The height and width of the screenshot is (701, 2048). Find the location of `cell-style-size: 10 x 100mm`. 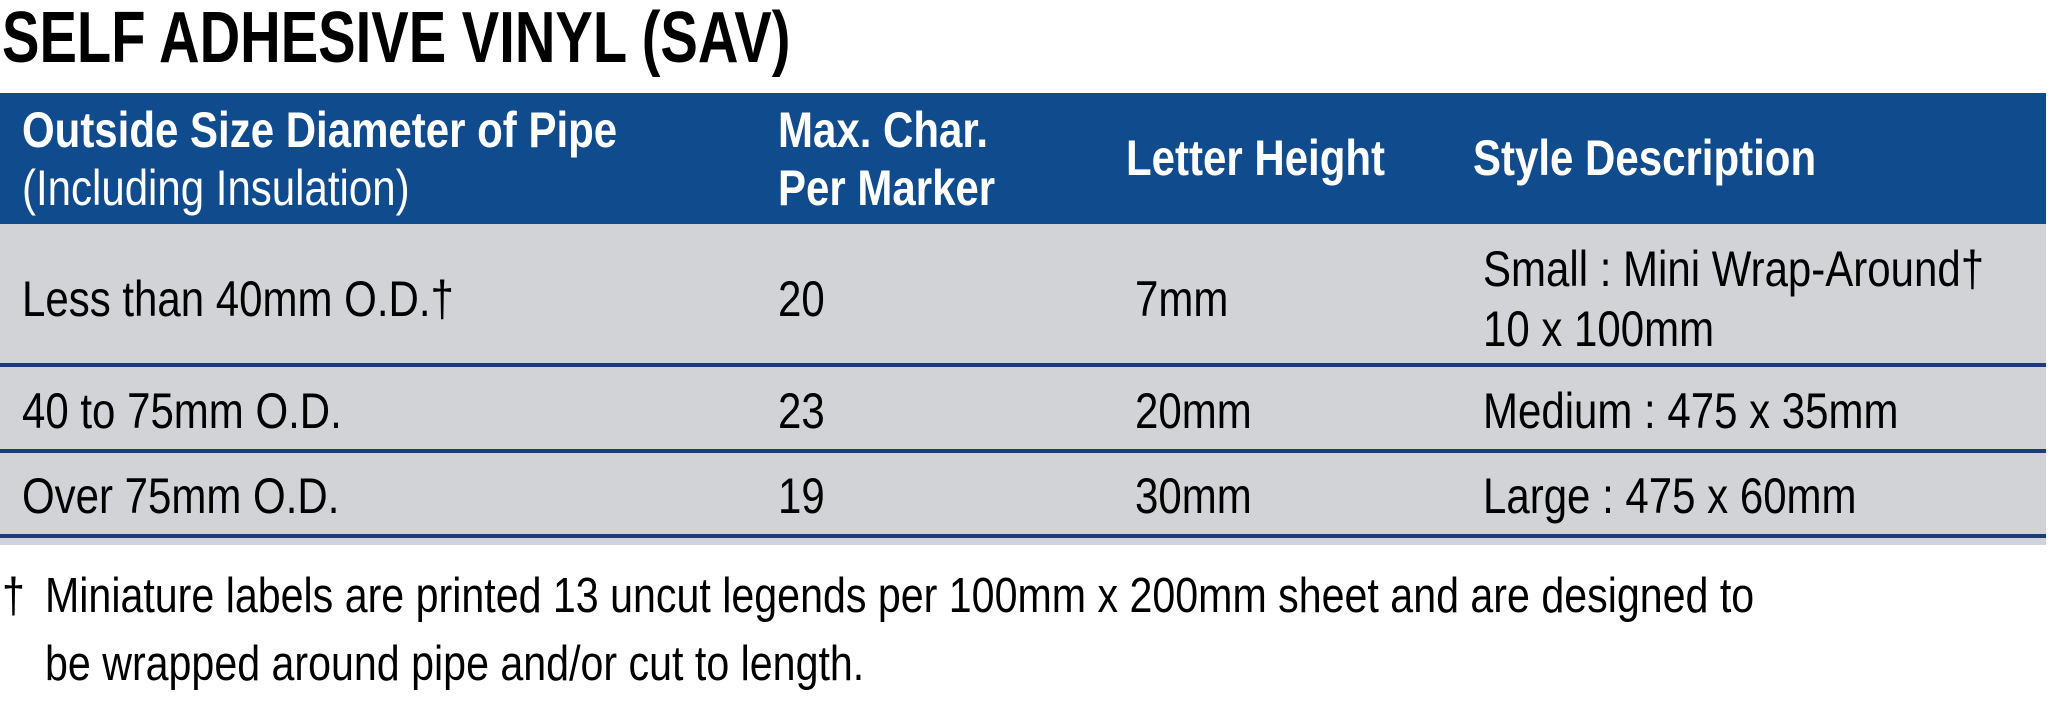

cell-style-size: 10 x 100mm is located at coordinates (1599, 329).